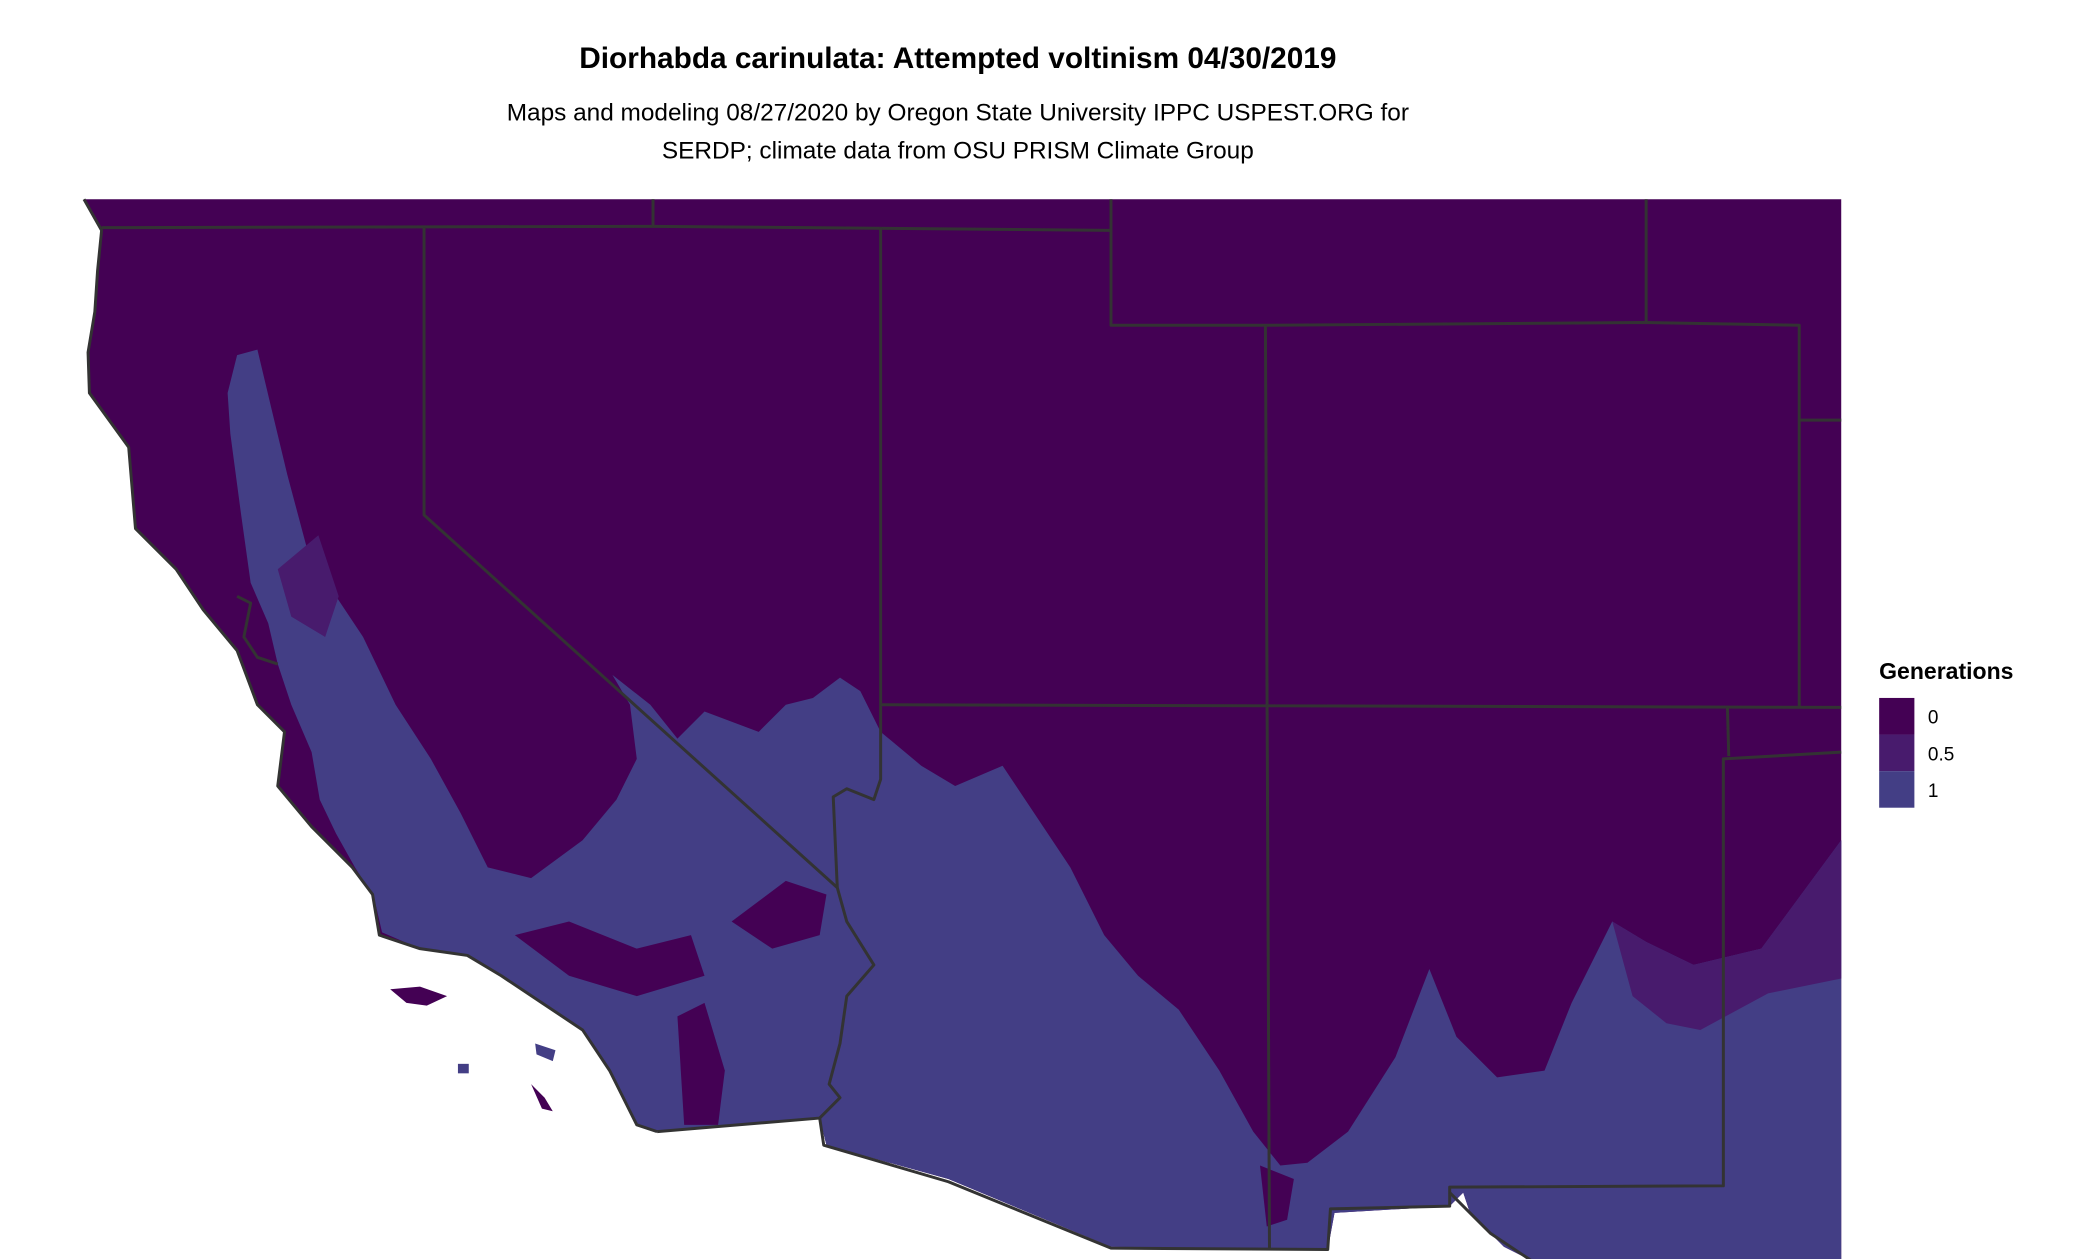  What do you see at coordinates (1941, 754) in the screenshot?
I see `legend-label-0.5: 0.5` at bounding box center [1941, 754].